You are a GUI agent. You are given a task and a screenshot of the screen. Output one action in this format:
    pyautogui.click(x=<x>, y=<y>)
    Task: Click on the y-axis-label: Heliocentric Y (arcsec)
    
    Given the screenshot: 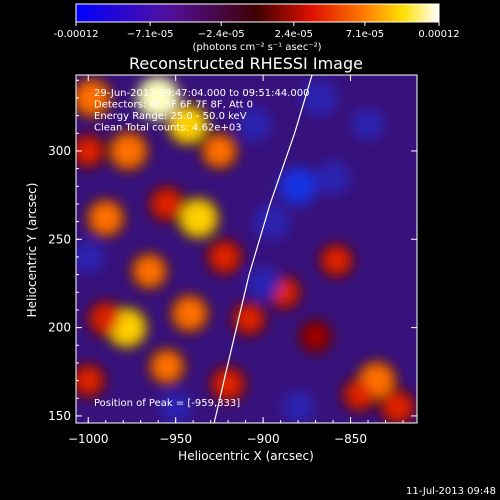 What is the action you would take?
    pyautogui.click(x=32, y=250)
    